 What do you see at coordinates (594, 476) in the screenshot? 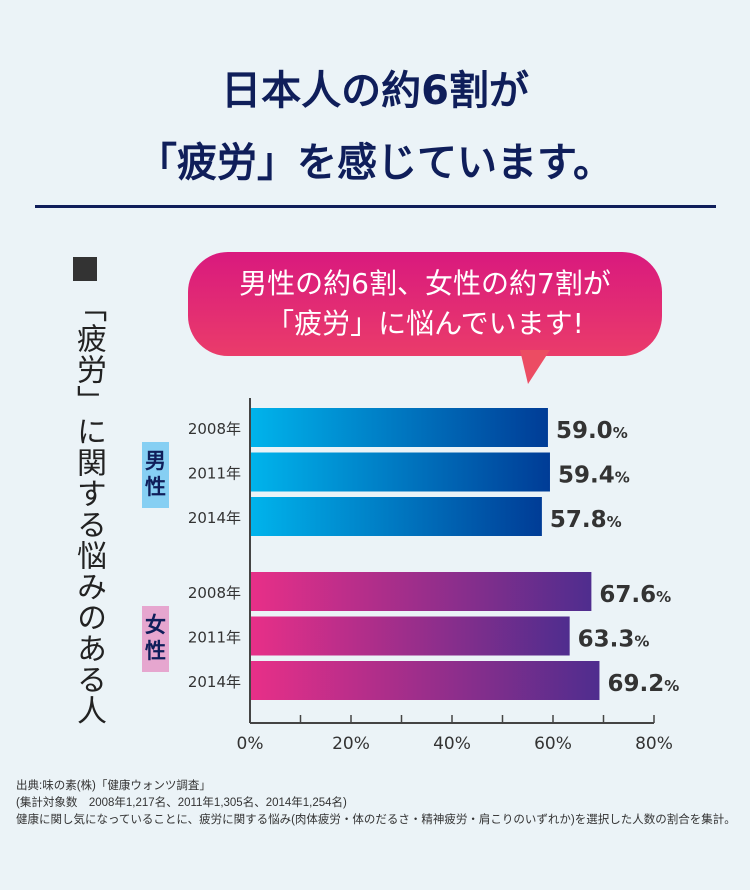
I see `value-label: 59.4%` at bounding box center [594, 476].